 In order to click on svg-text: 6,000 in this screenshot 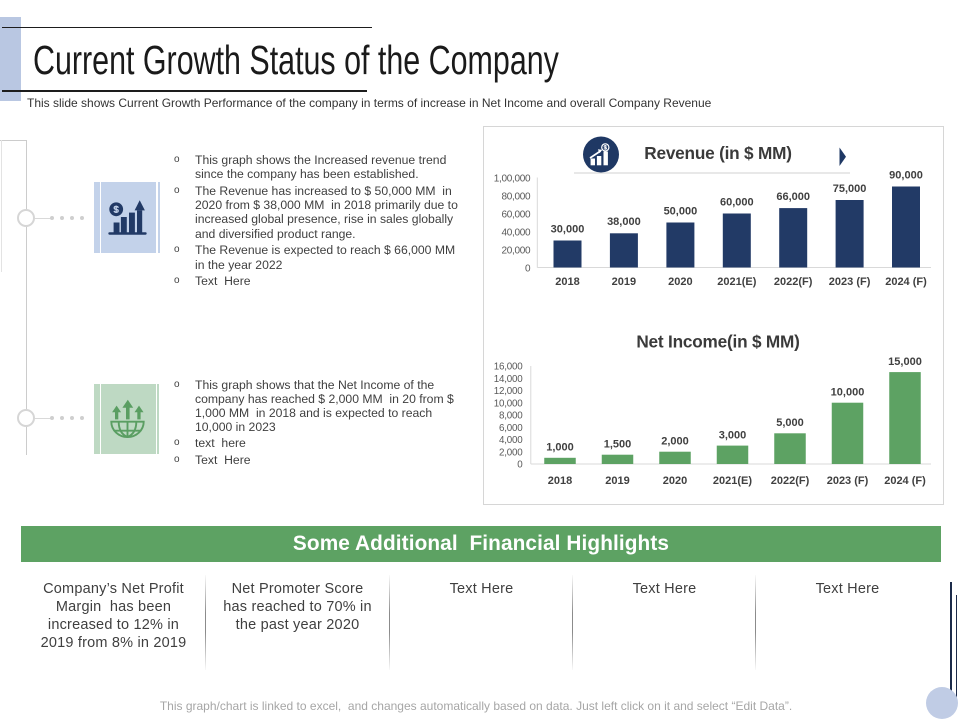, I will do `click(511, 428)`.